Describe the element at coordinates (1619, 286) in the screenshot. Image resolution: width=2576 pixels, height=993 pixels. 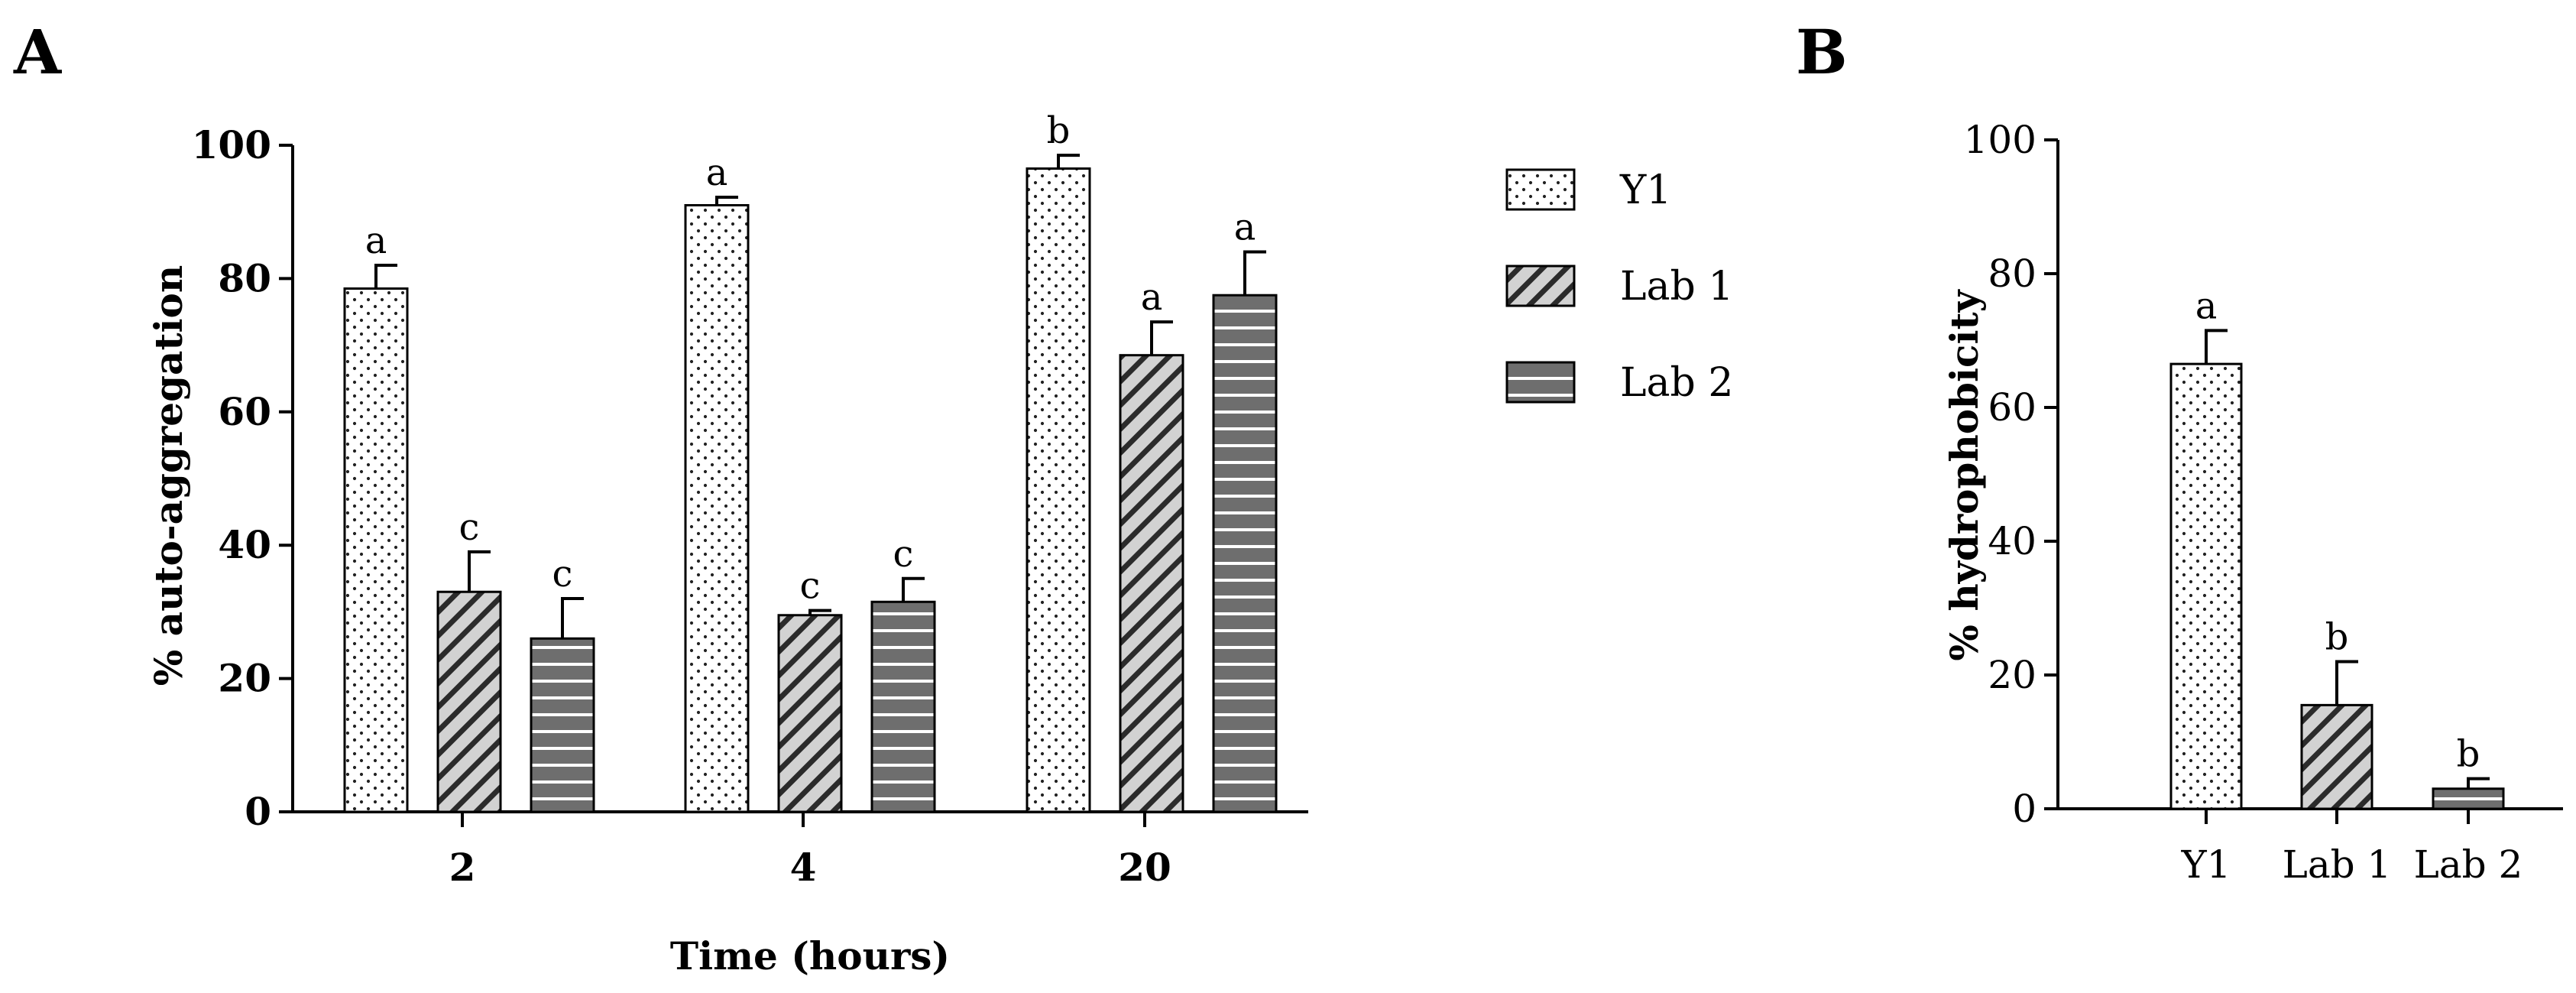
I see `legend: Y1 Lab 1 Lab 2` at that location.